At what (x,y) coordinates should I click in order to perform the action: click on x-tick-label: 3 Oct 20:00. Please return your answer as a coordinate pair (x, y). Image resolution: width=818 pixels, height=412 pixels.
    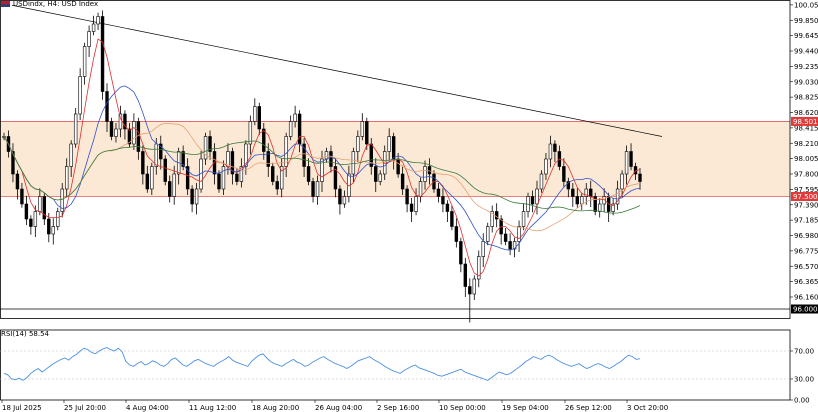
    Looking at the image, I should click on (647, 408).